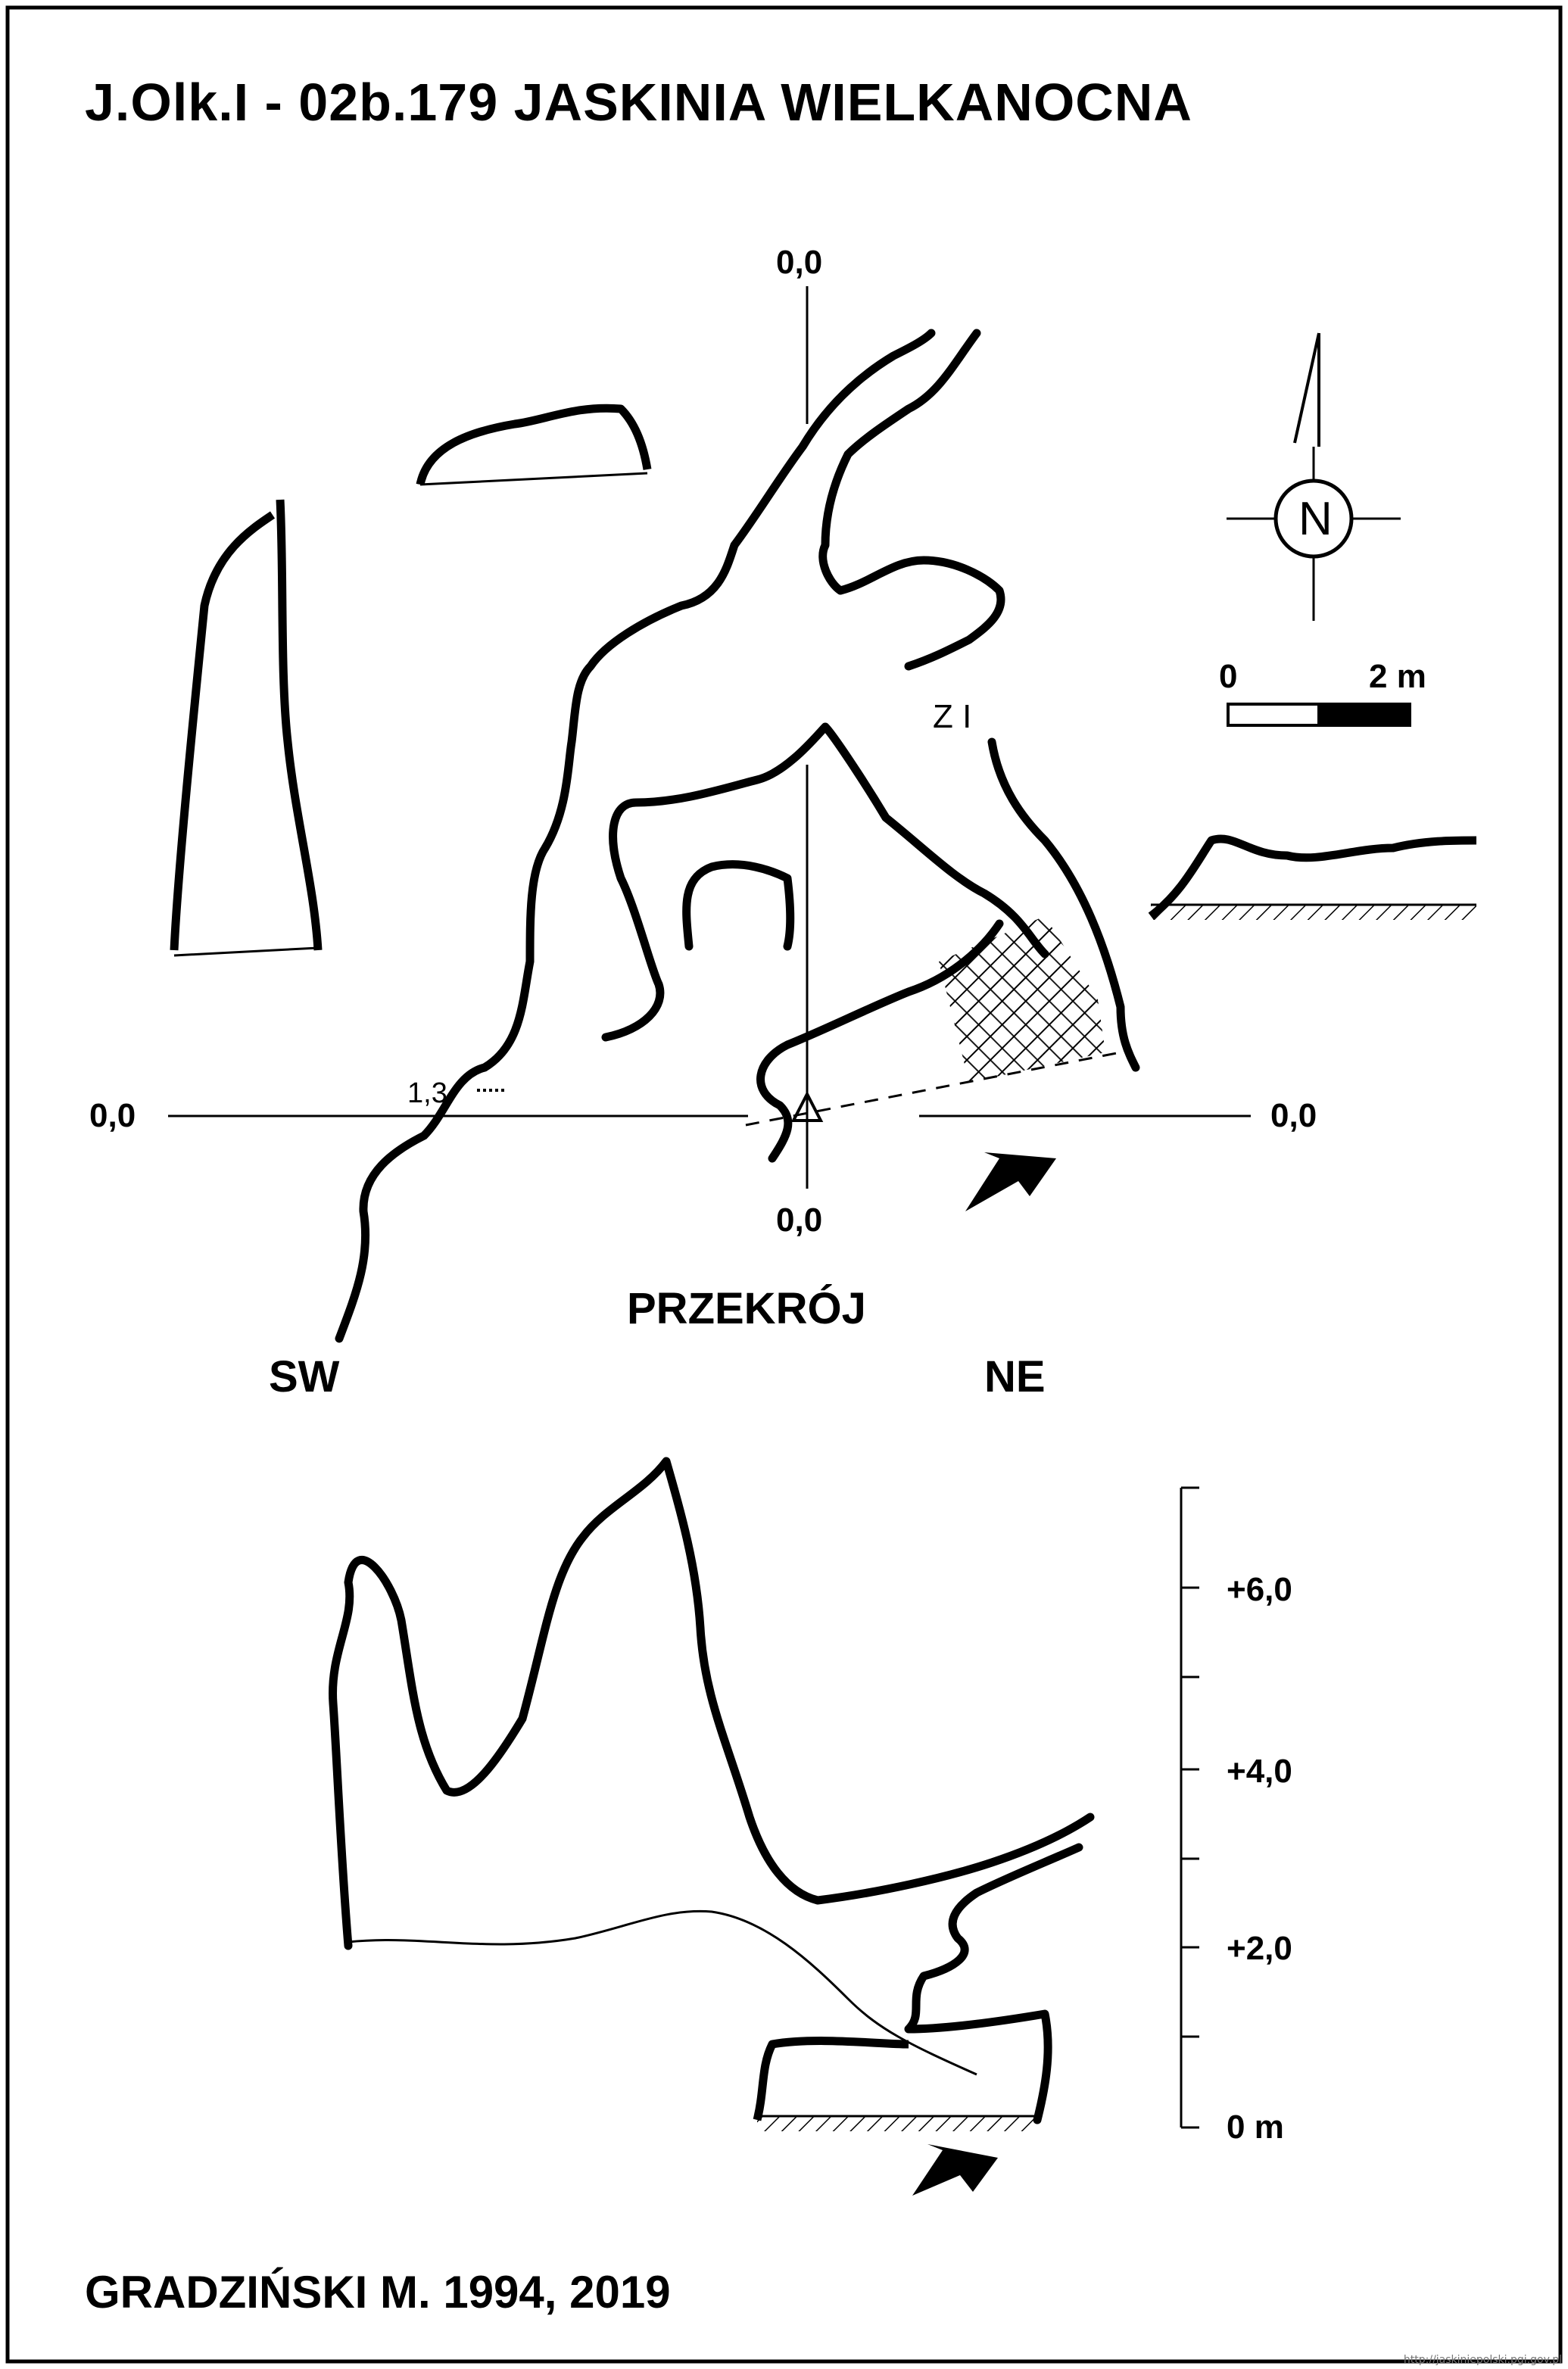 Image resolution: width=1568 pixels, height=2369 pixels. Describe the element at coordinates (955, 2170) in the screenshot. I see `section-entrance-arrow-icon` at that location.